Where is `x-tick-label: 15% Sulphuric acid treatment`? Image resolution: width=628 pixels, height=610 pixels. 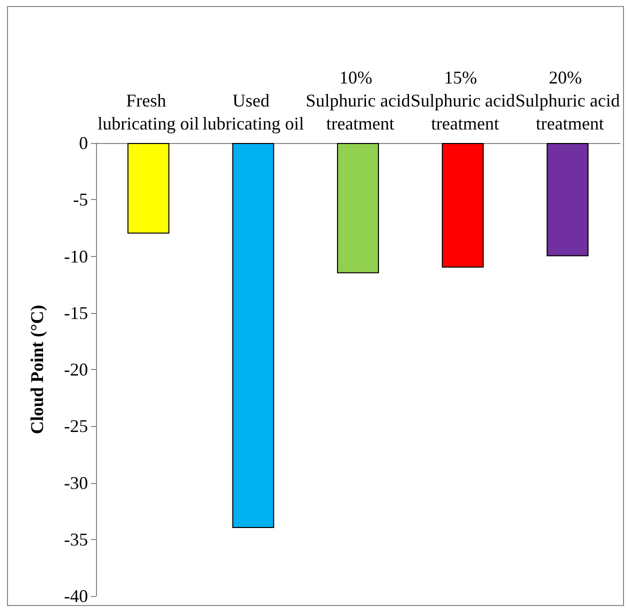 x-tick-label: 15% Sulphuric acid treatment is located at coordinates (463, 101).